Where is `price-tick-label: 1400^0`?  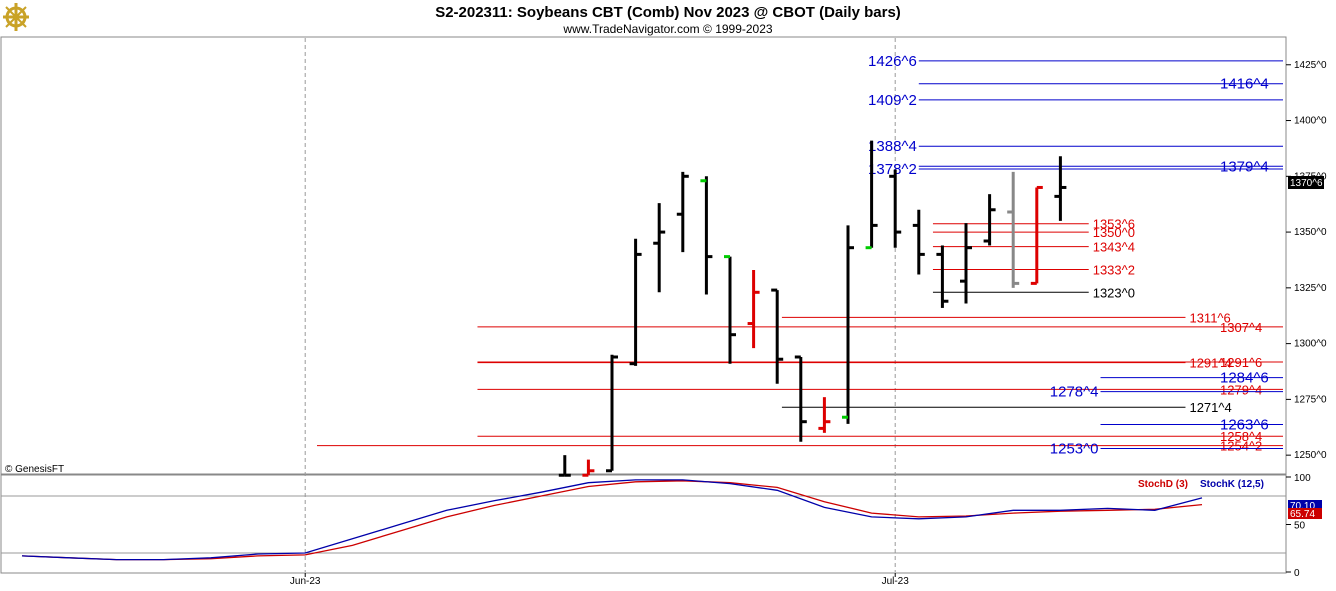 price-tick-label: 1400^0 is located at coordinates (1310, 121).